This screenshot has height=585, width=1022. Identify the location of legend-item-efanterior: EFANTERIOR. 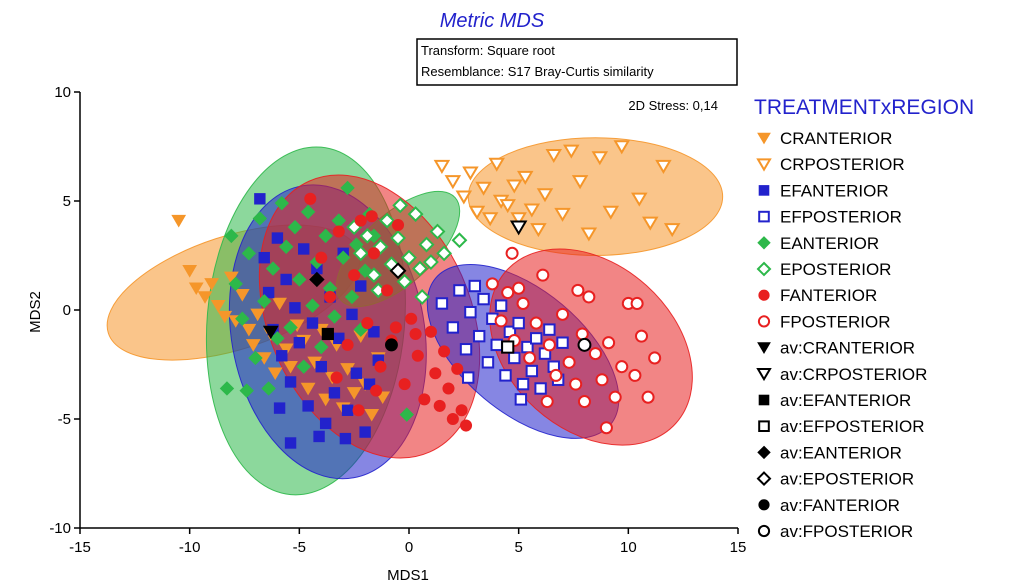
(823, 190).